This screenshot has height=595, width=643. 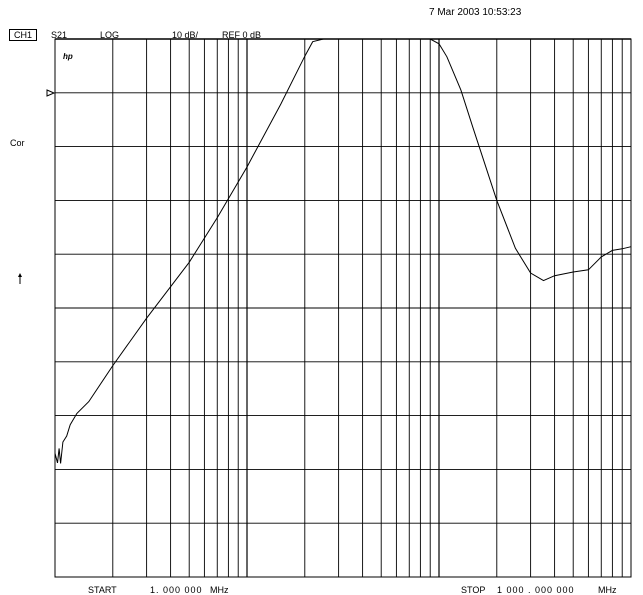 What do you see at coordinates (17, 143) in the screenshot?
I see `correction-annunciator: Cor` at bounding box center [17, 143].